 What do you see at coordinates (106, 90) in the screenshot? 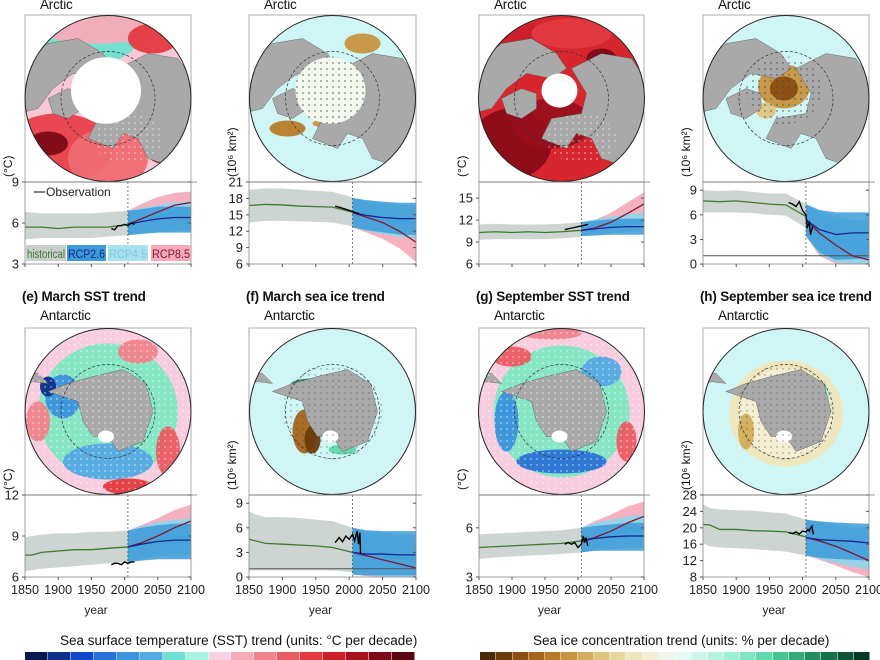
I see `sea-ice-area` at bounding box center [106, 90].